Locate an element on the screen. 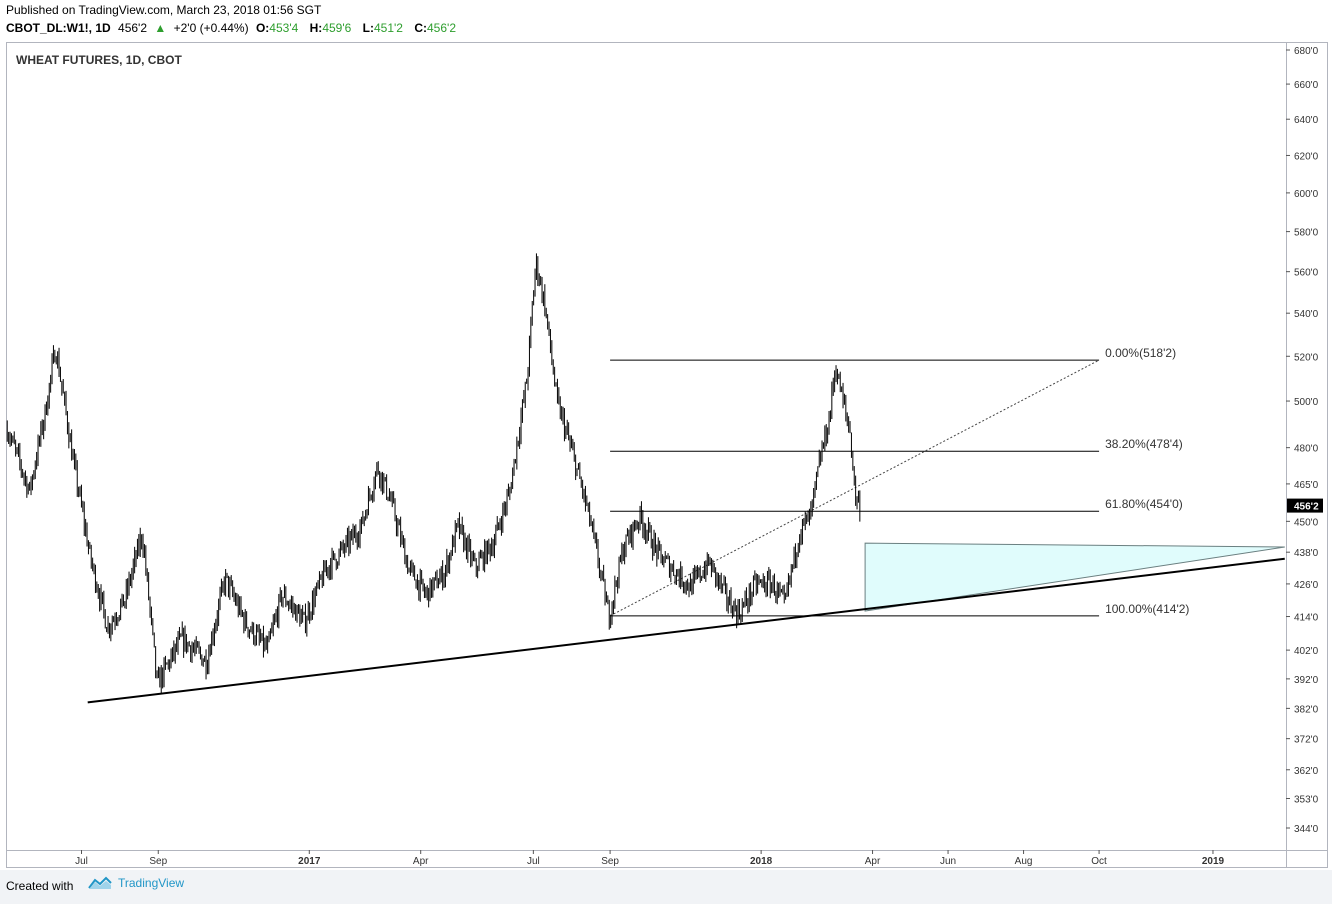 The image size is (1332, 904). x-tick-label: Oct is located at coordinates (1099, 861).